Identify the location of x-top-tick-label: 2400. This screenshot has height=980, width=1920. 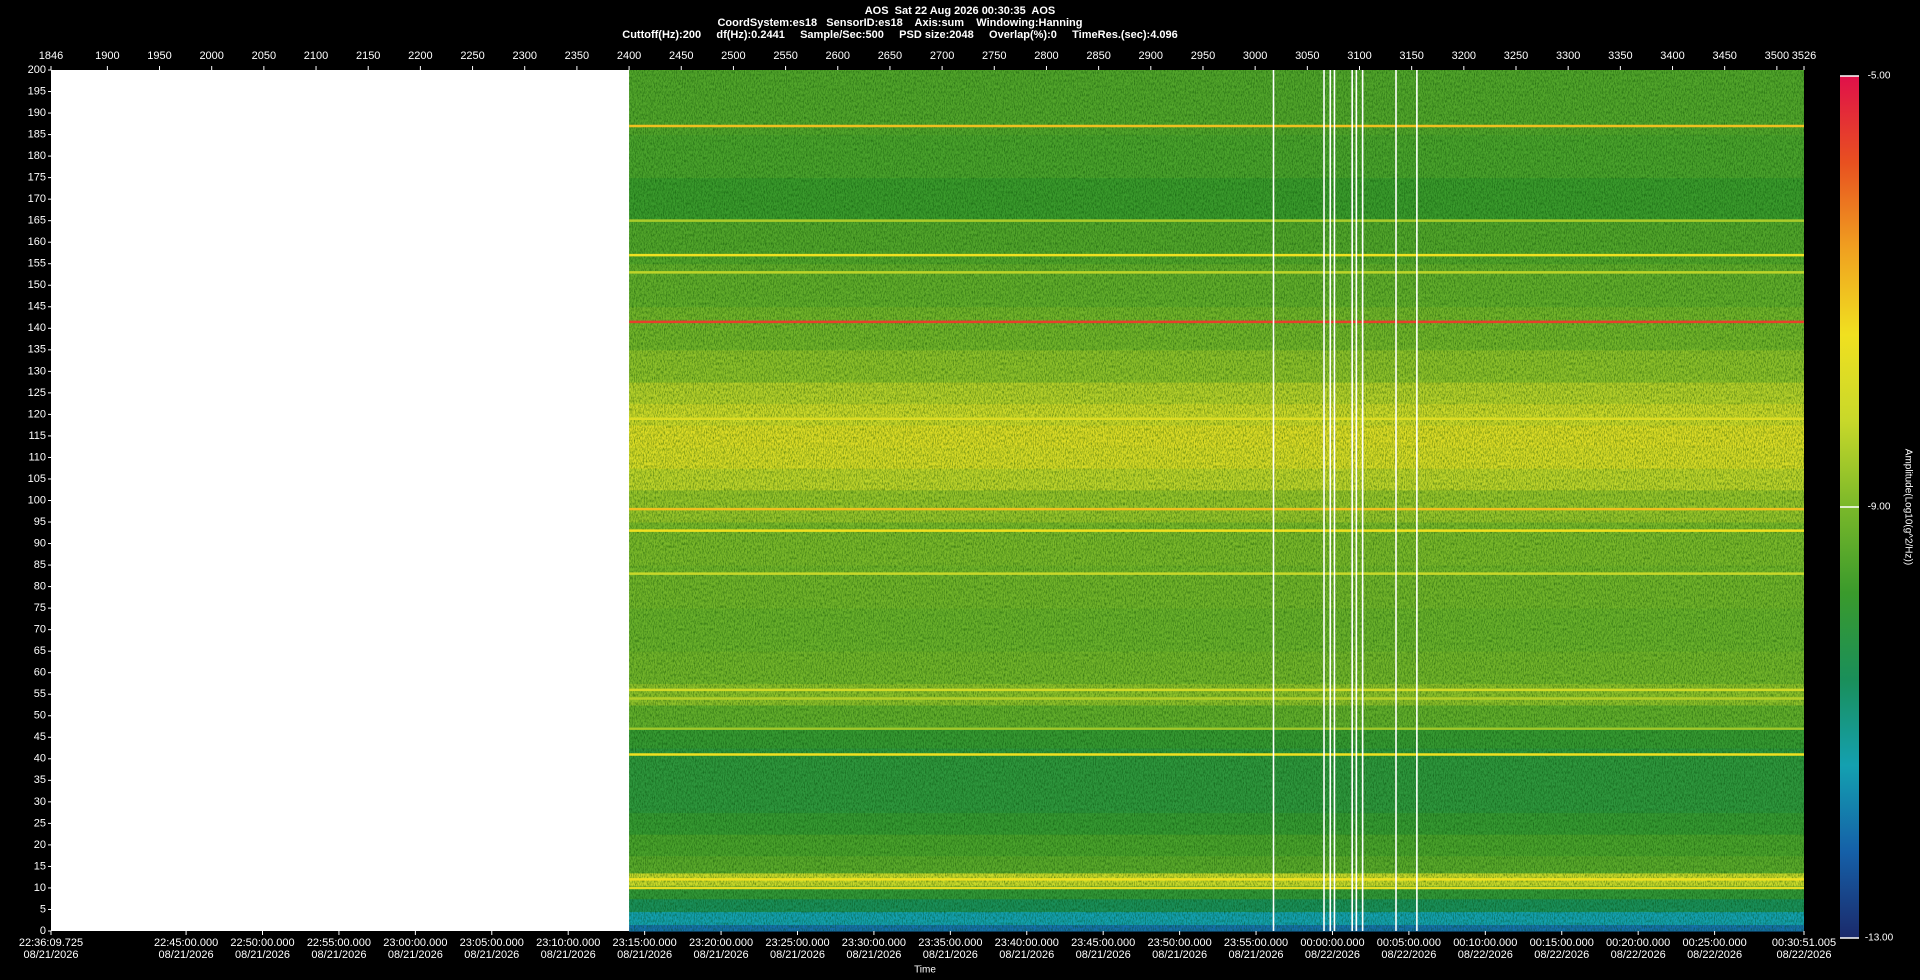
(629, 56).